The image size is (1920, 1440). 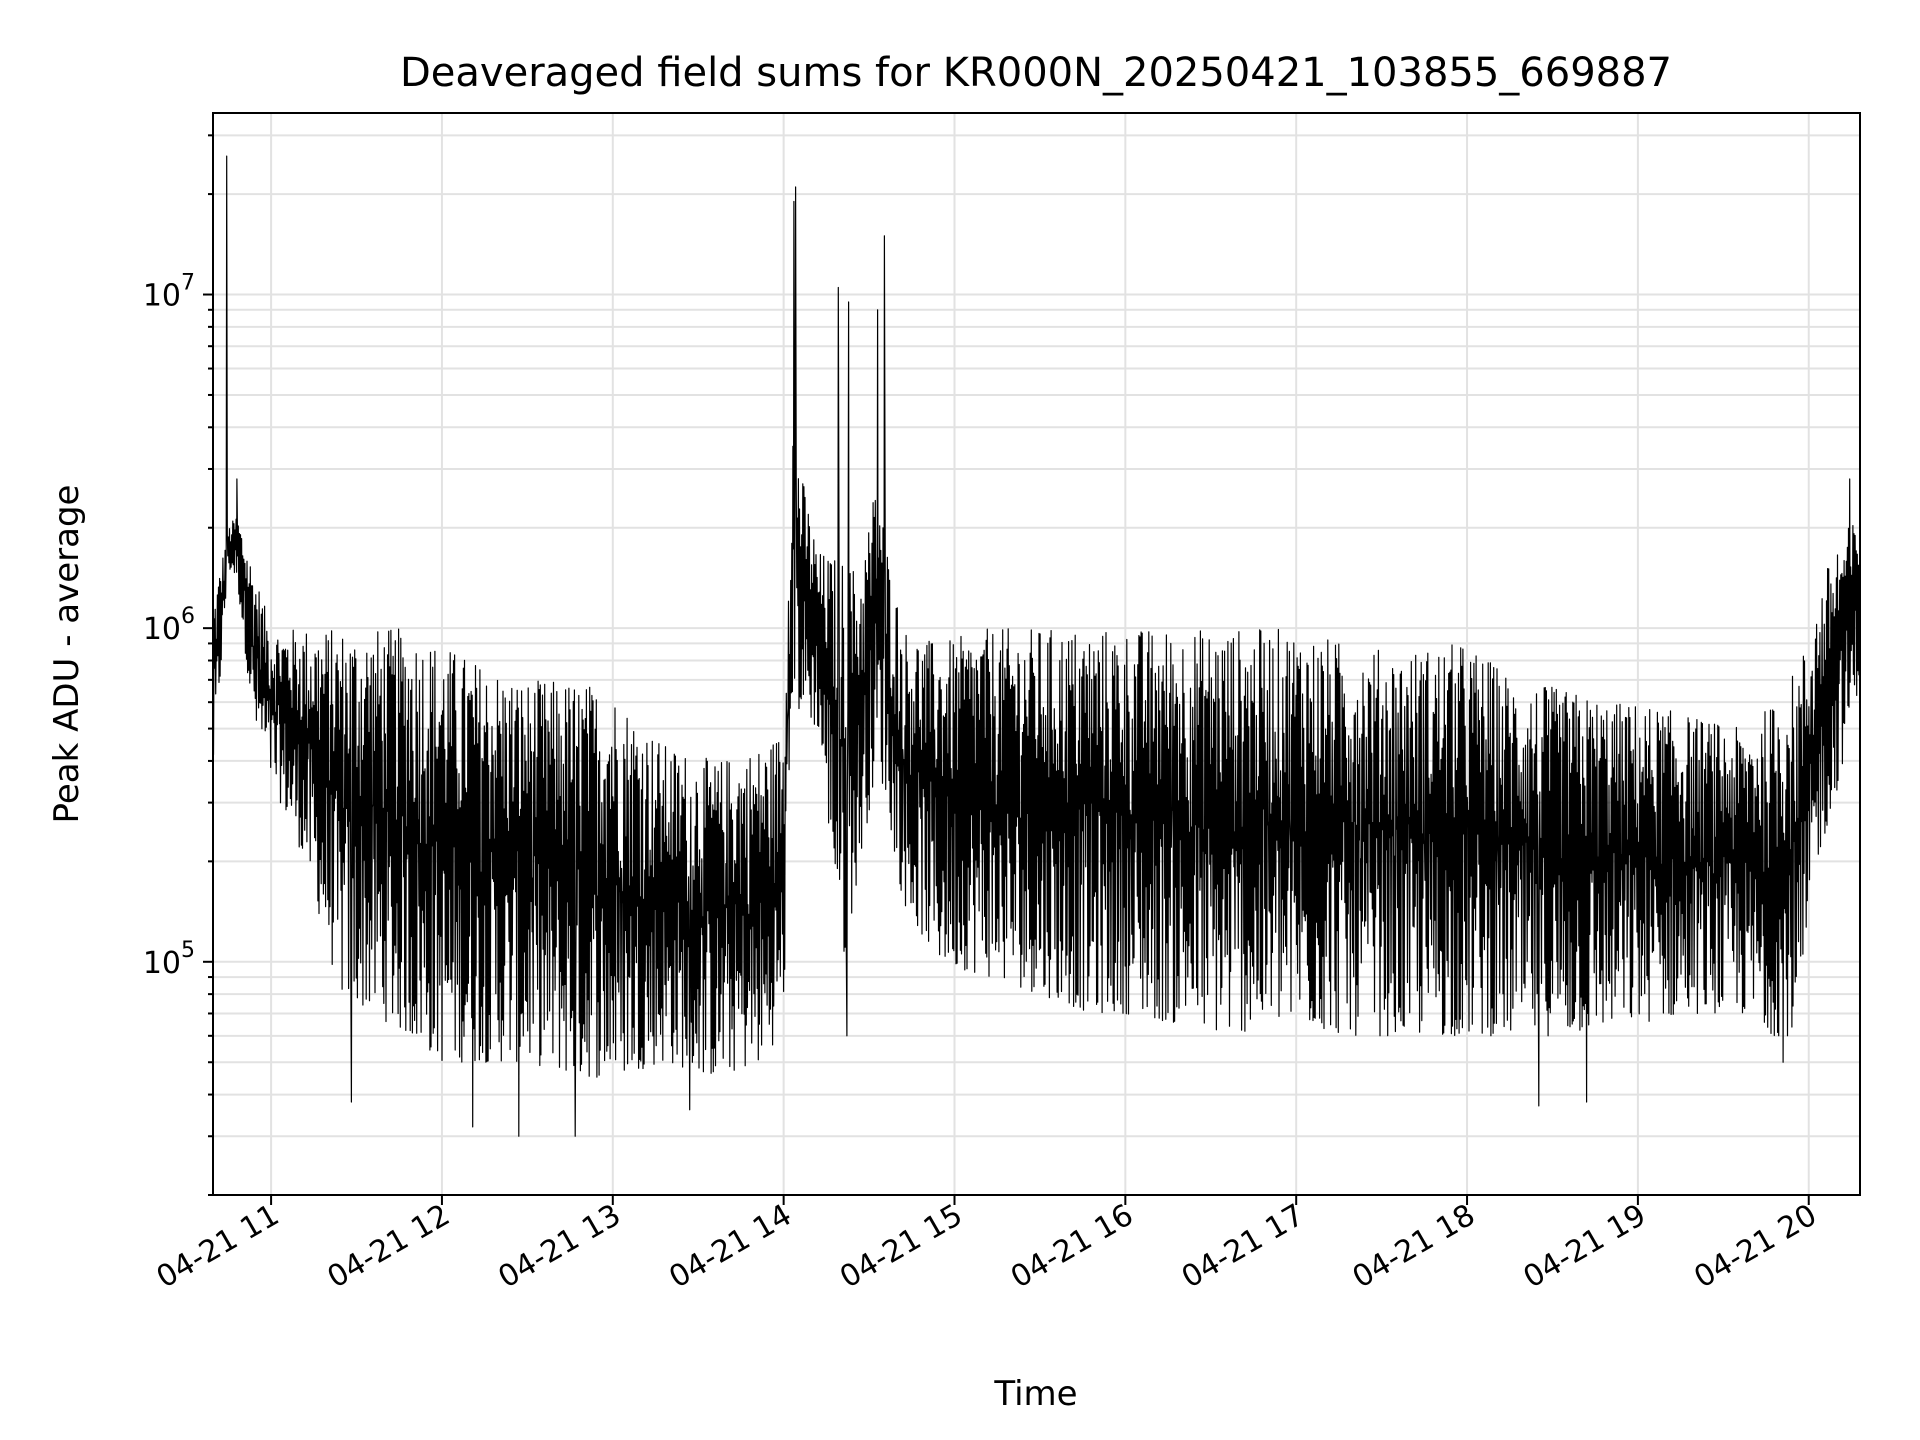 What do you see at coordinates (169, 625) in the screenshot?
I see `y-tick-label: 10⁶` at bounding box center [169, 625].